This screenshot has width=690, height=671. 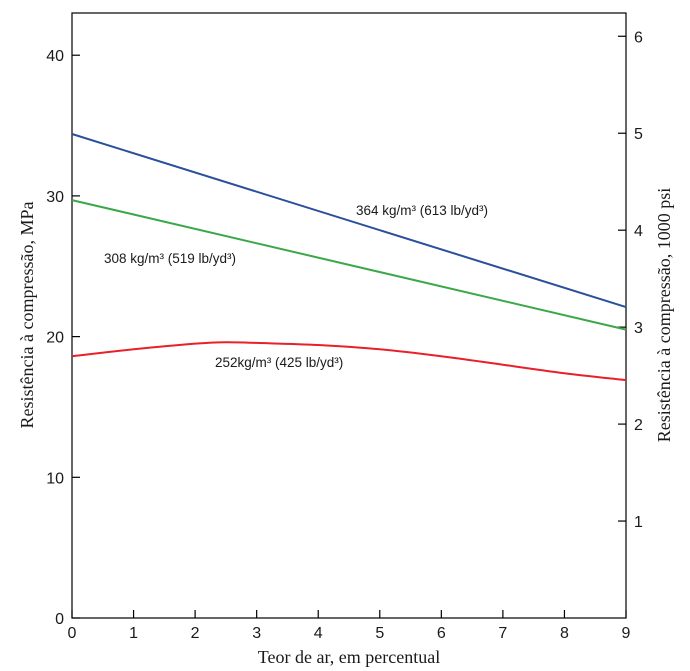 I want to click on y2-tick-label: 3, so click(x=638, y=328).